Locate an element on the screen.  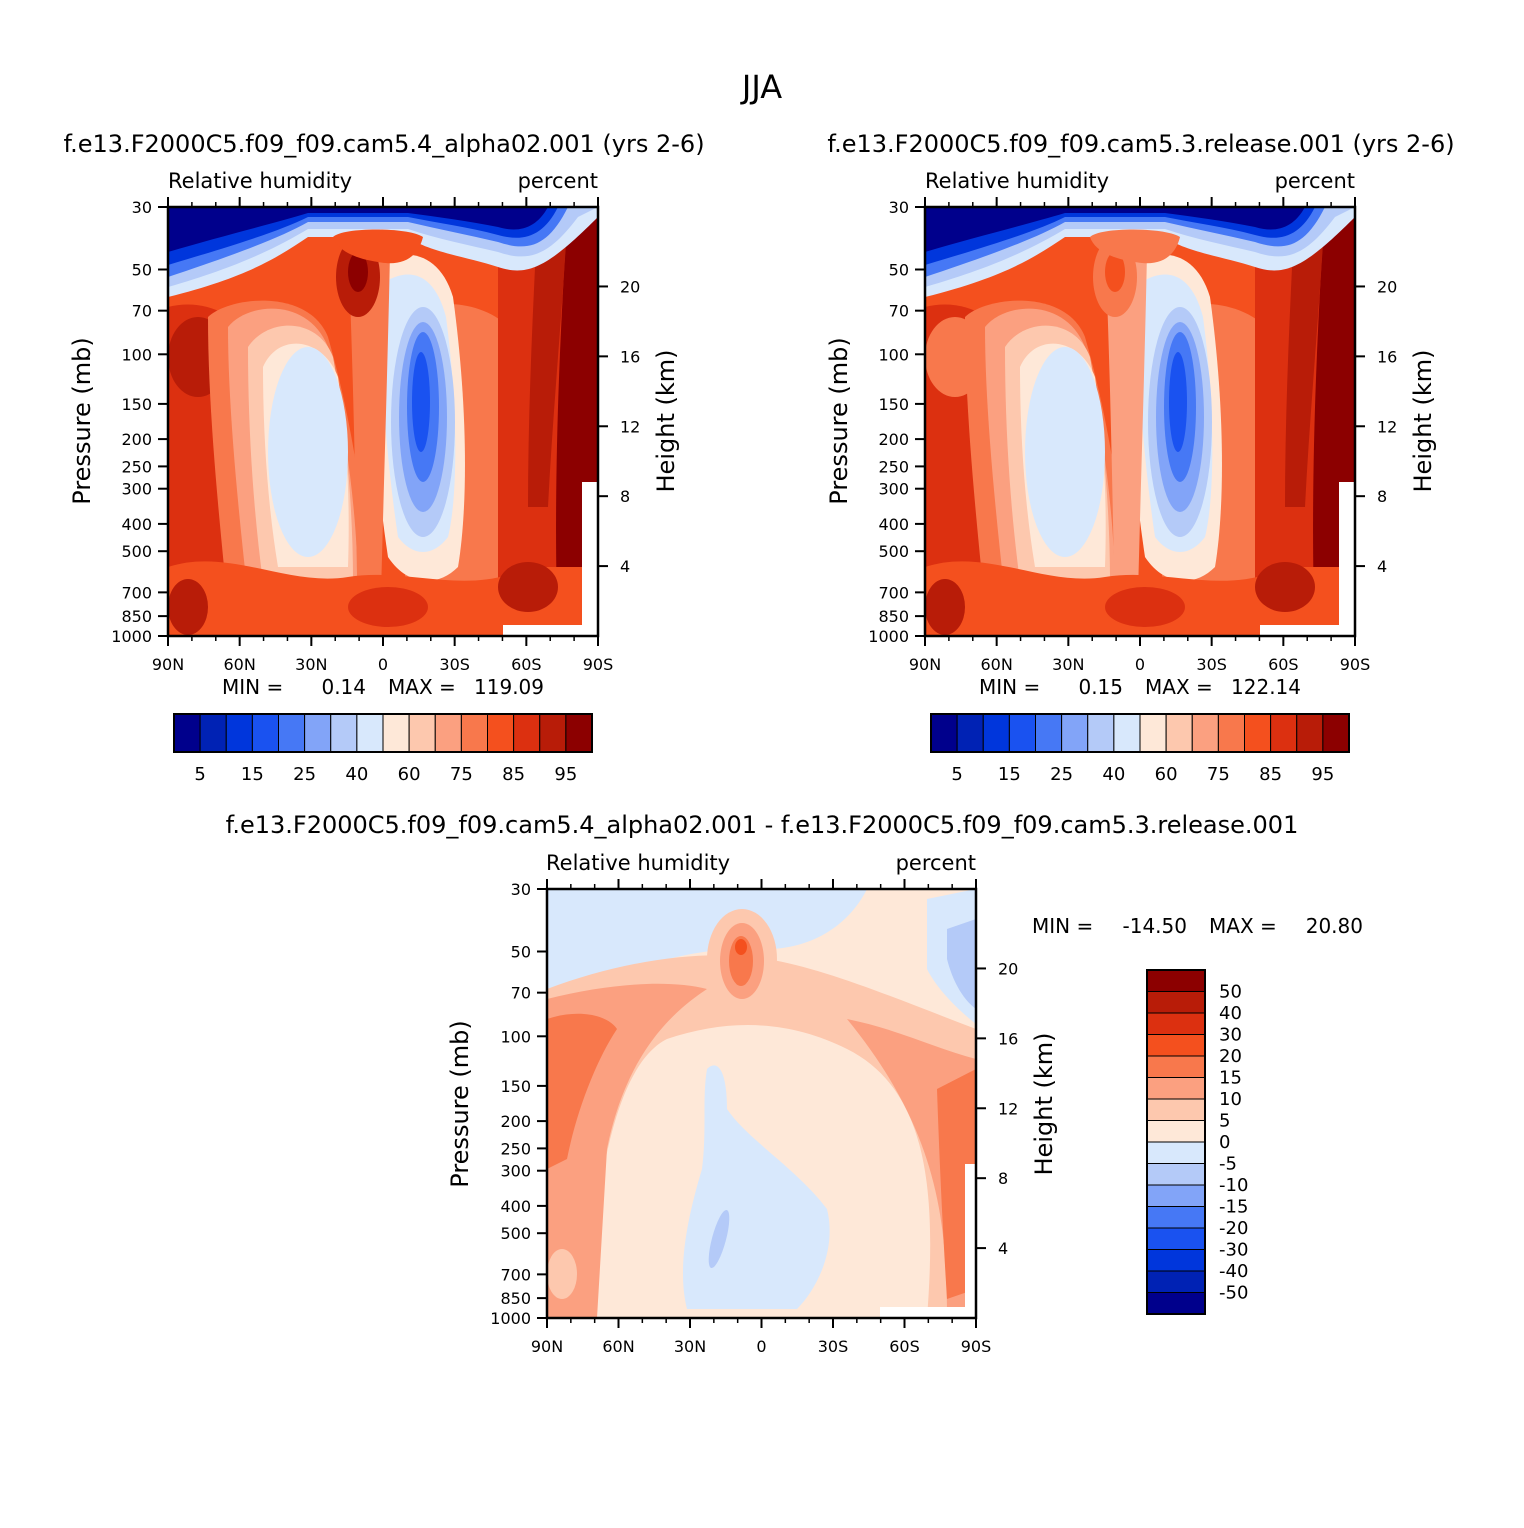
panel-3-y-axis-label: Pressure (mb) is located at coordinates (460, 1103).